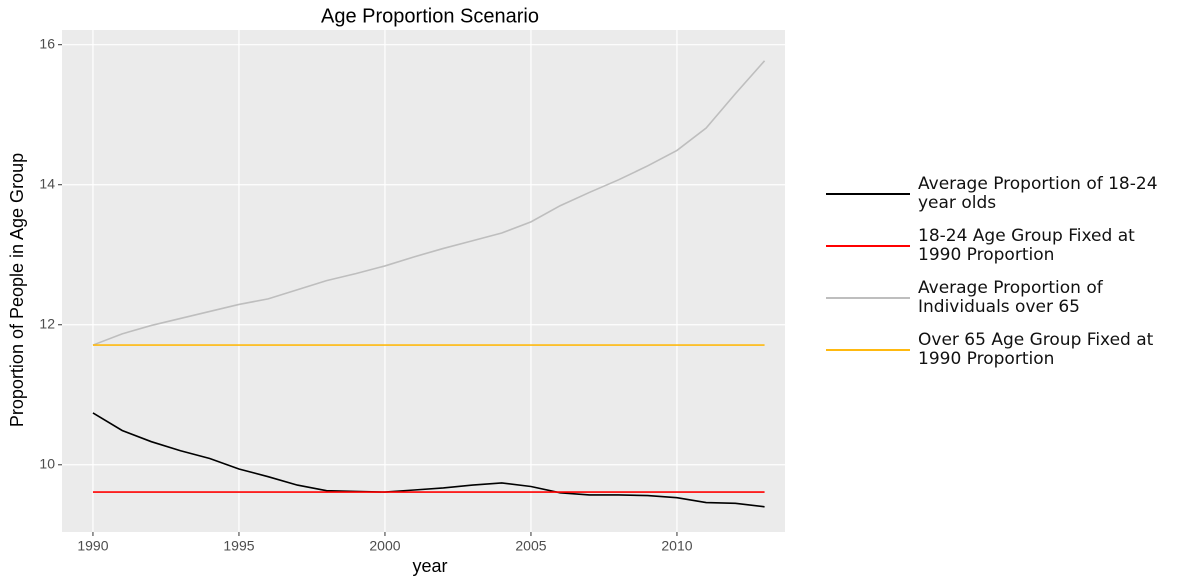 This screenshot has width=1190, height=579. Describe the element at coordinates (47, 323) in the screenshot. I see `y-tick-label: 12` at that location.